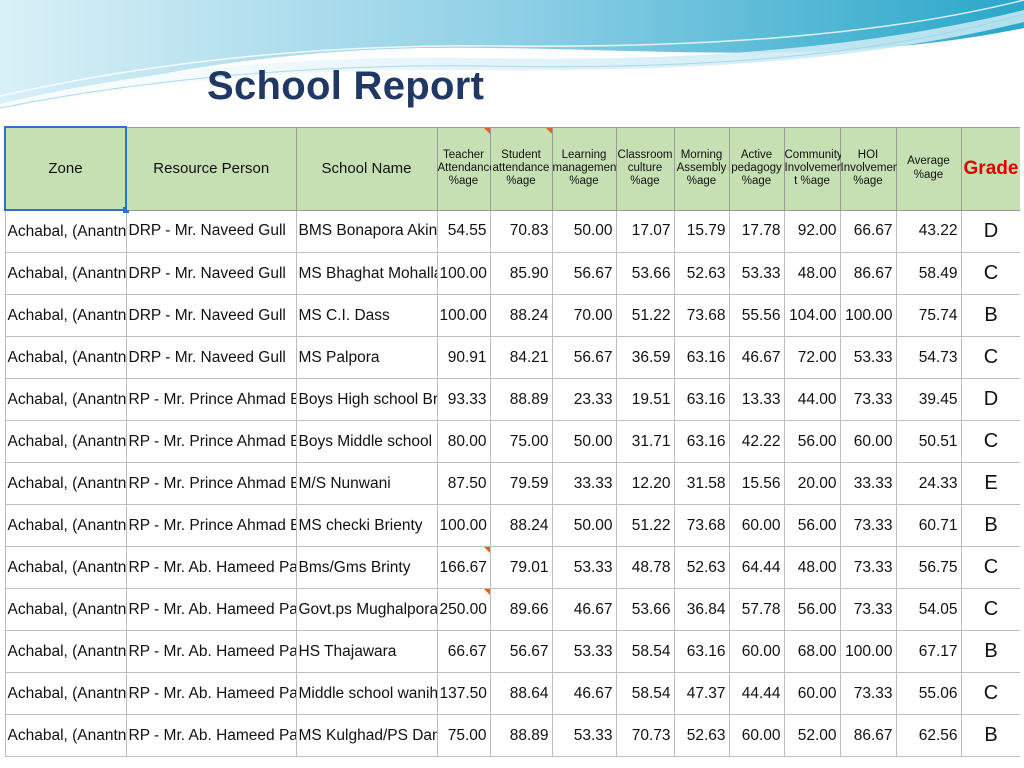 This screenshot has width=1024, height=768. Describe the element at coordinates (928, 231) in the screenshot. I see `cell-average: 43.22` at that location.